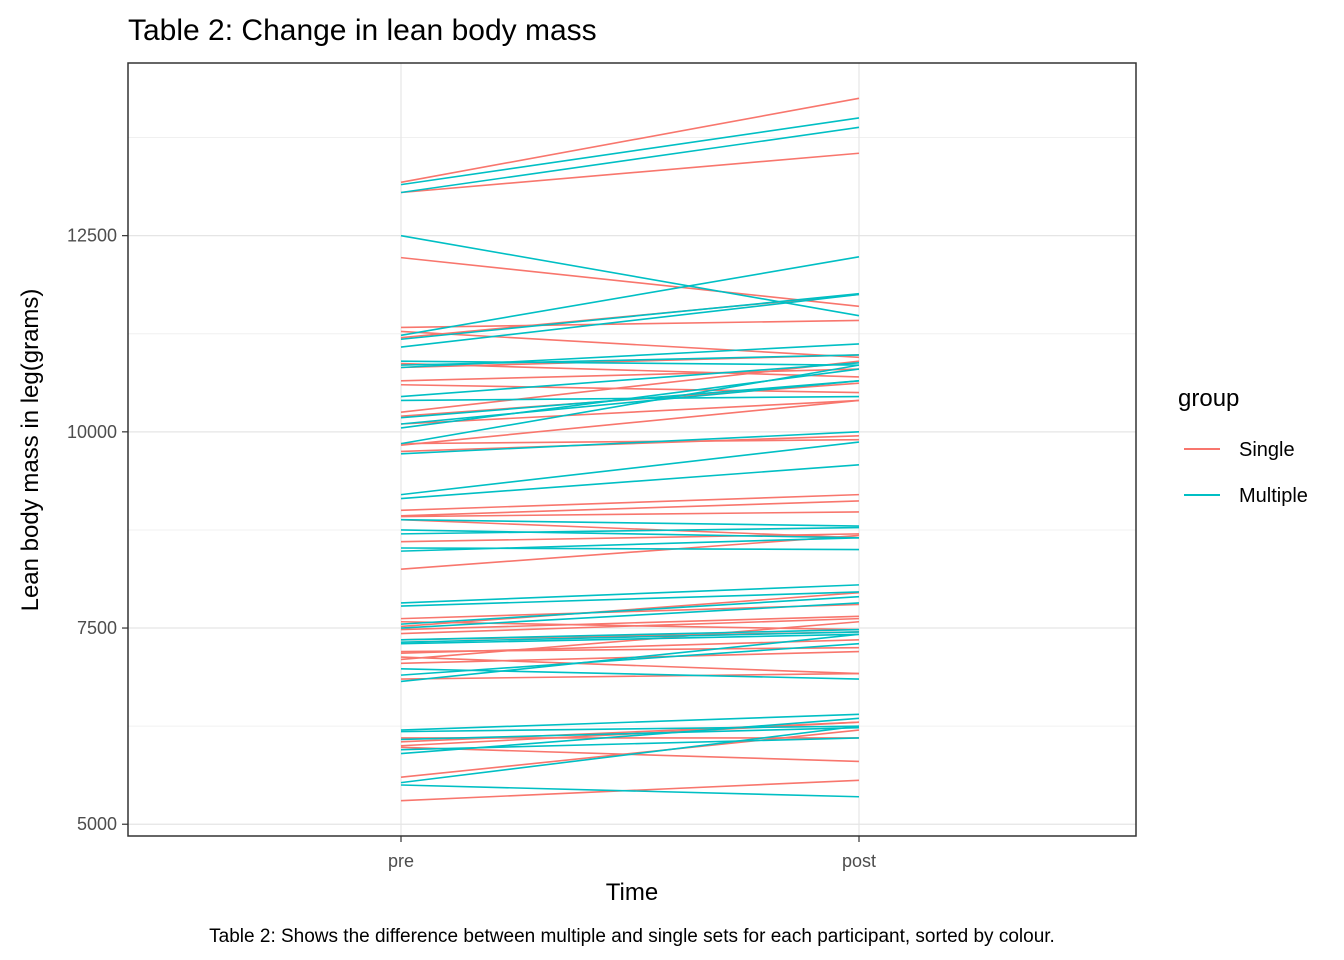  What do you see at coordinates (401, 861) in the screenshot?
I see `x-tick-label: pre` at bounding box center [401, 861].